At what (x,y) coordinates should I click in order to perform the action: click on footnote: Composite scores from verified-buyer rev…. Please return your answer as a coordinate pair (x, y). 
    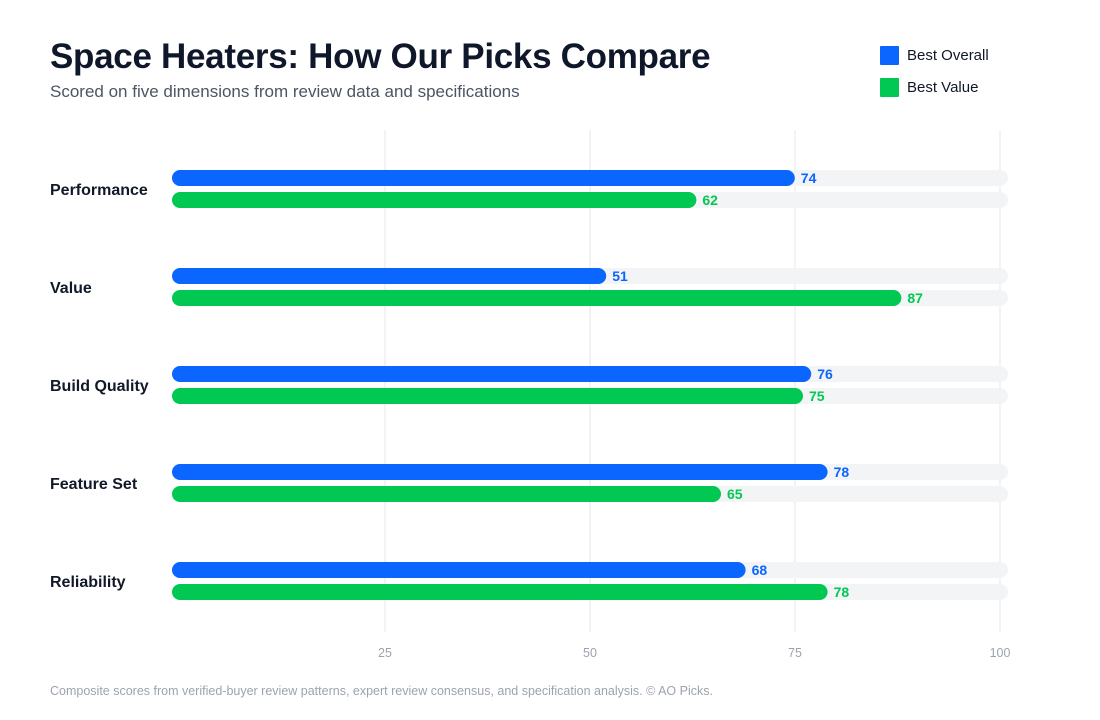
    Looking at the image, I should click on (381, 691).